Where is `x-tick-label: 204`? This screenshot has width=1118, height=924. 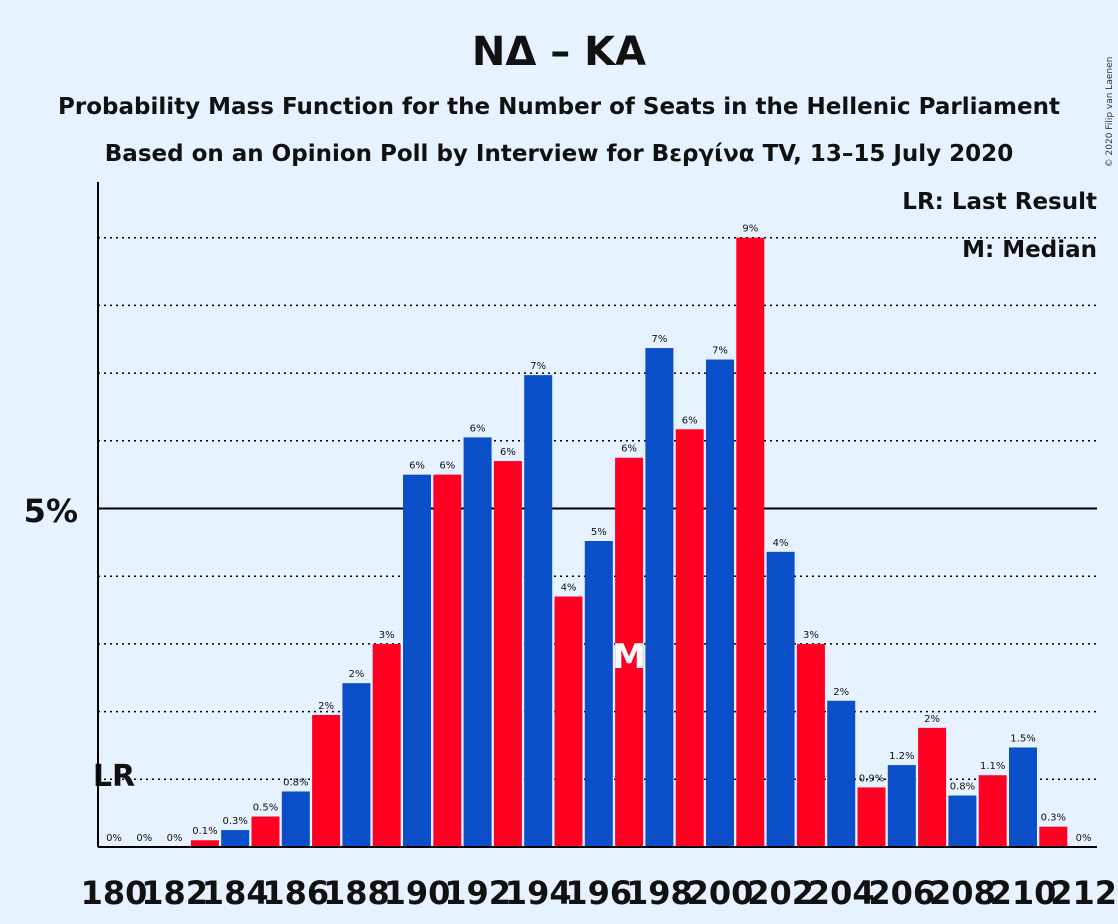 x-tick-label: 204 is located at coordinates (841, 893).